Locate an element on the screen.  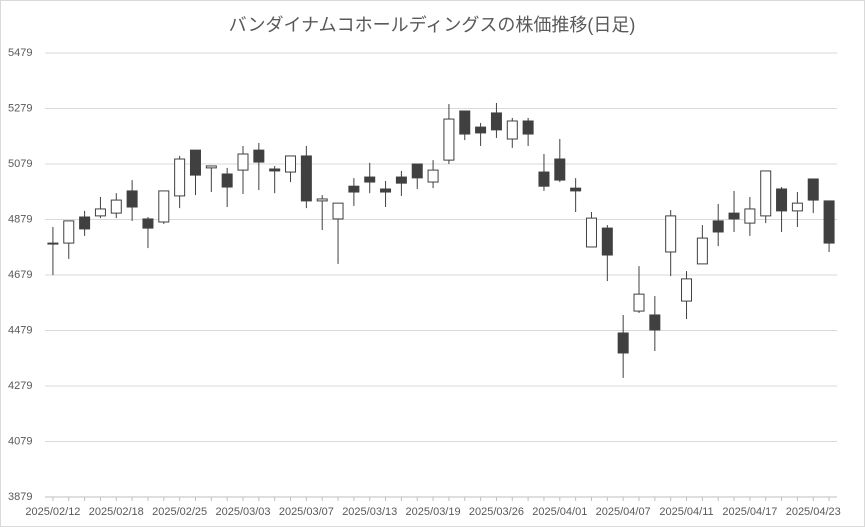
chart-title: バンダイナムコホールディングスの株価推移(日足) is located at coordinates (432, 25).